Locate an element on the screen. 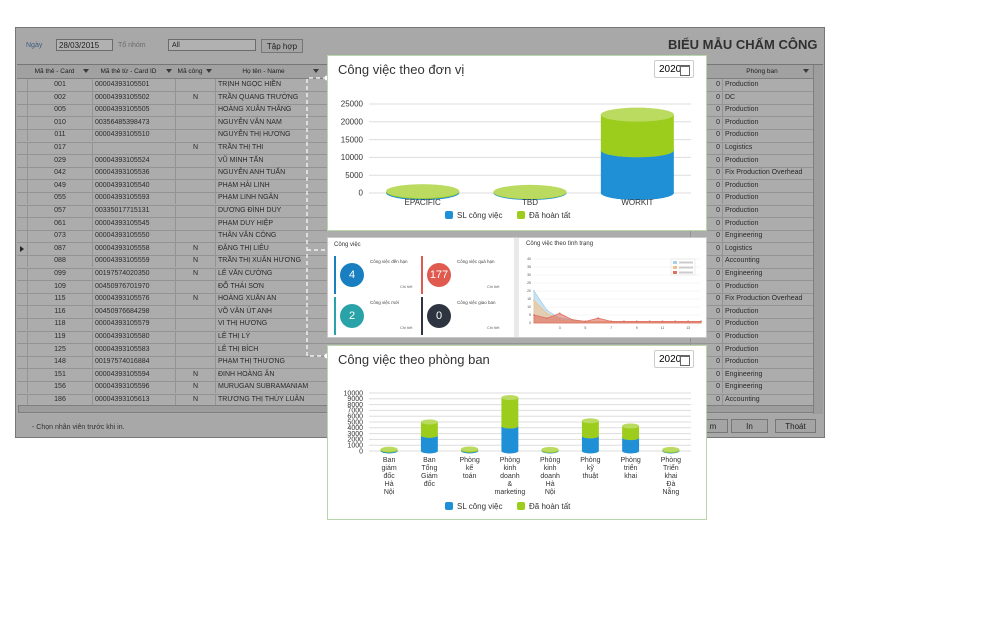  table-cell: Logistics is located at coordinates (767, 248).